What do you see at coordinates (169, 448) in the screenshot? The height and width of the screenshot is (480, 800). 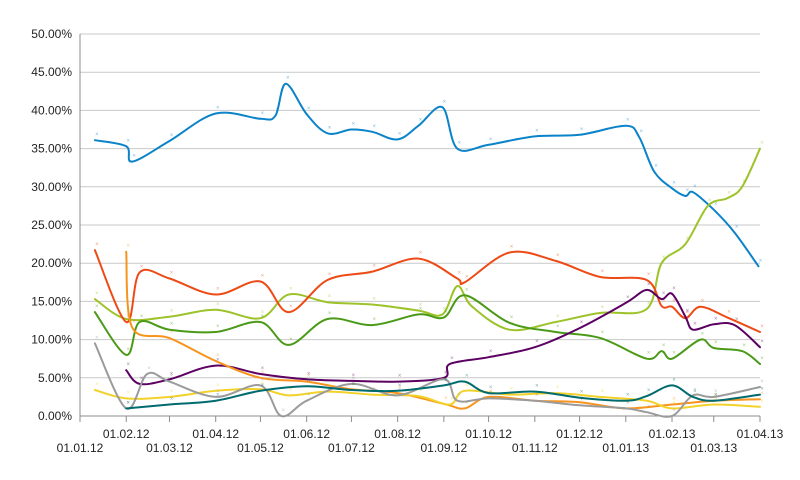 I see `x-tick-label: 01.03.12` at bounding box center [169, 448].